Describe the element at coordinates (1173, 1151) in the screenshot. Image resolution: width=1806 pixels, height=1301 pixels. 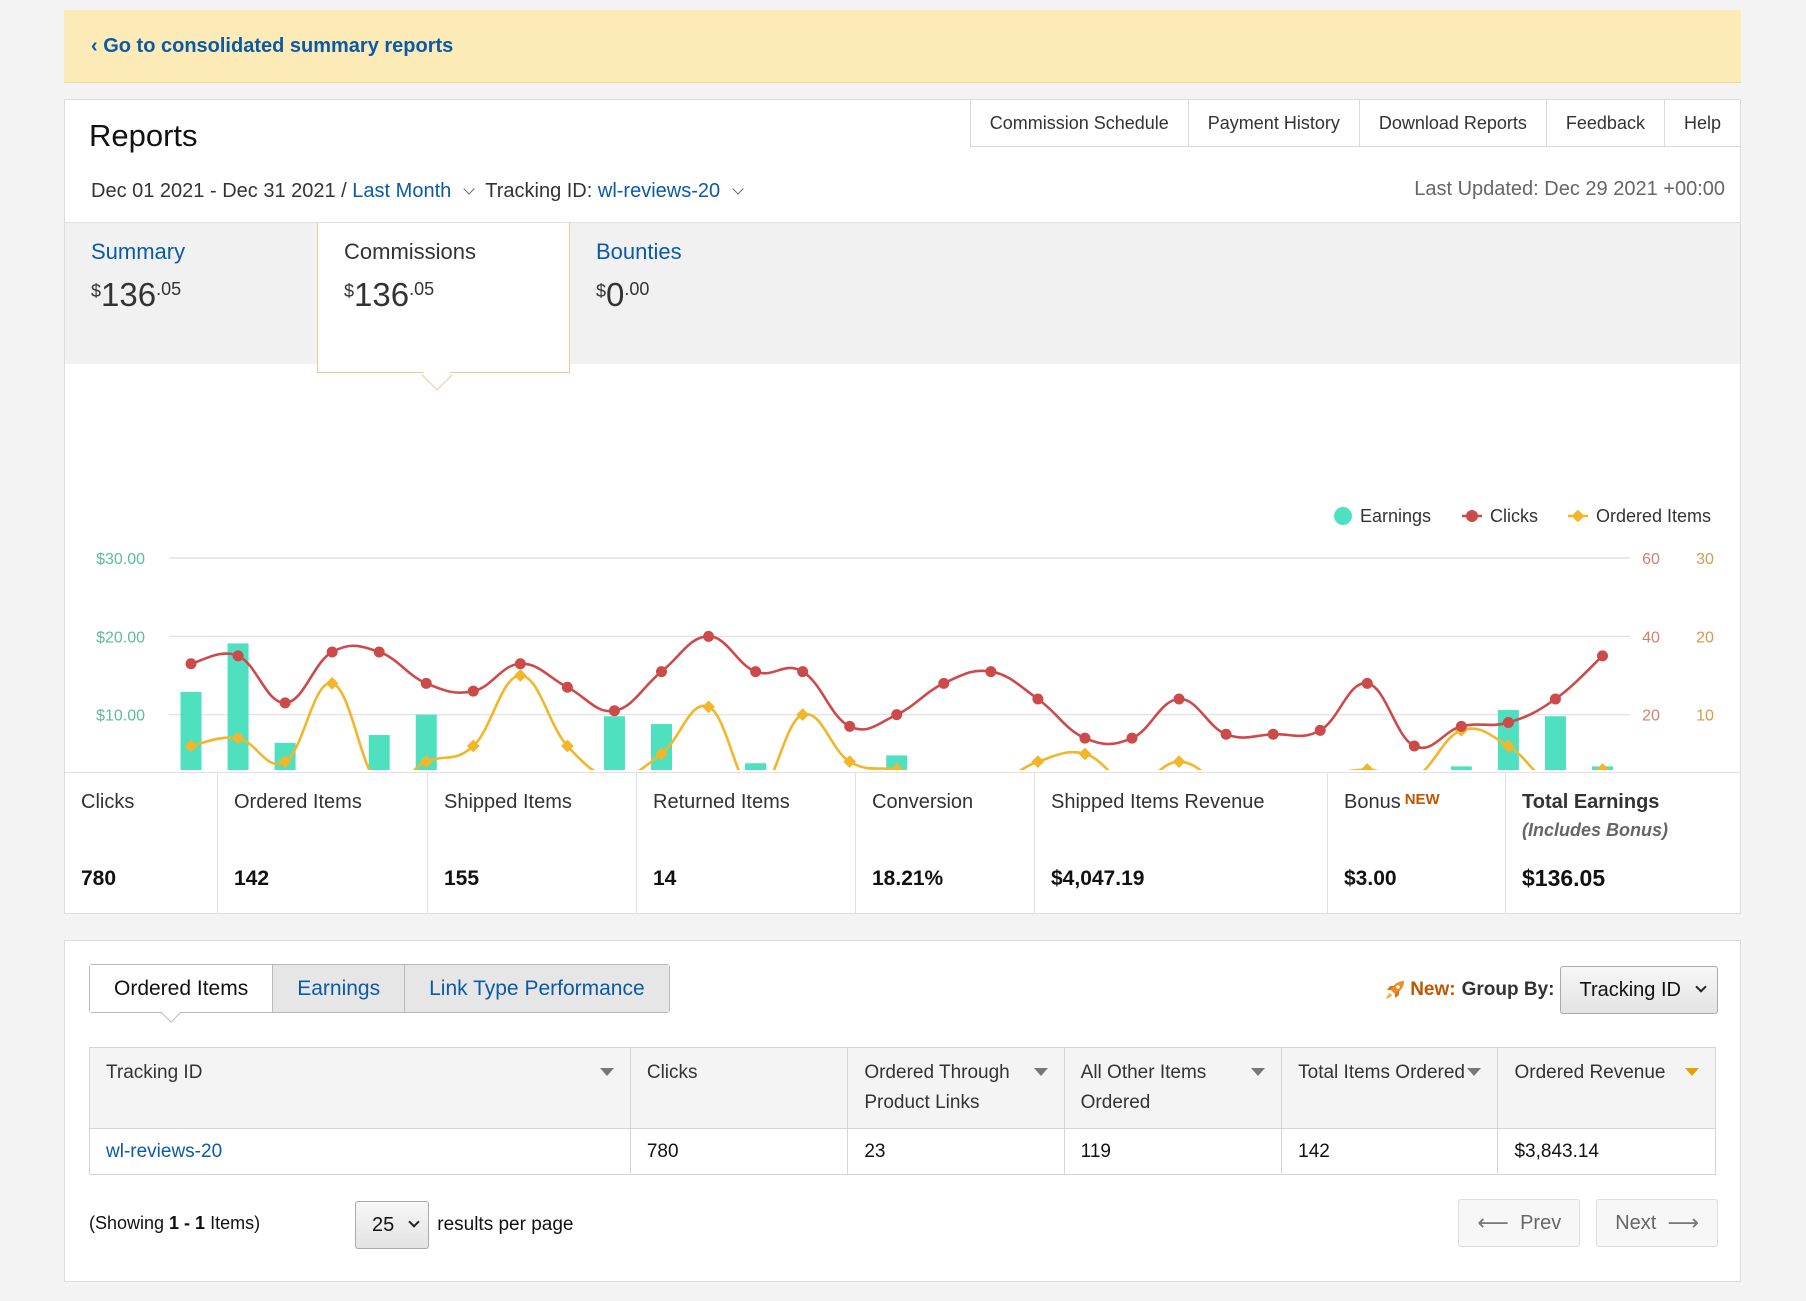
I see `table-cell: 119` at that location.